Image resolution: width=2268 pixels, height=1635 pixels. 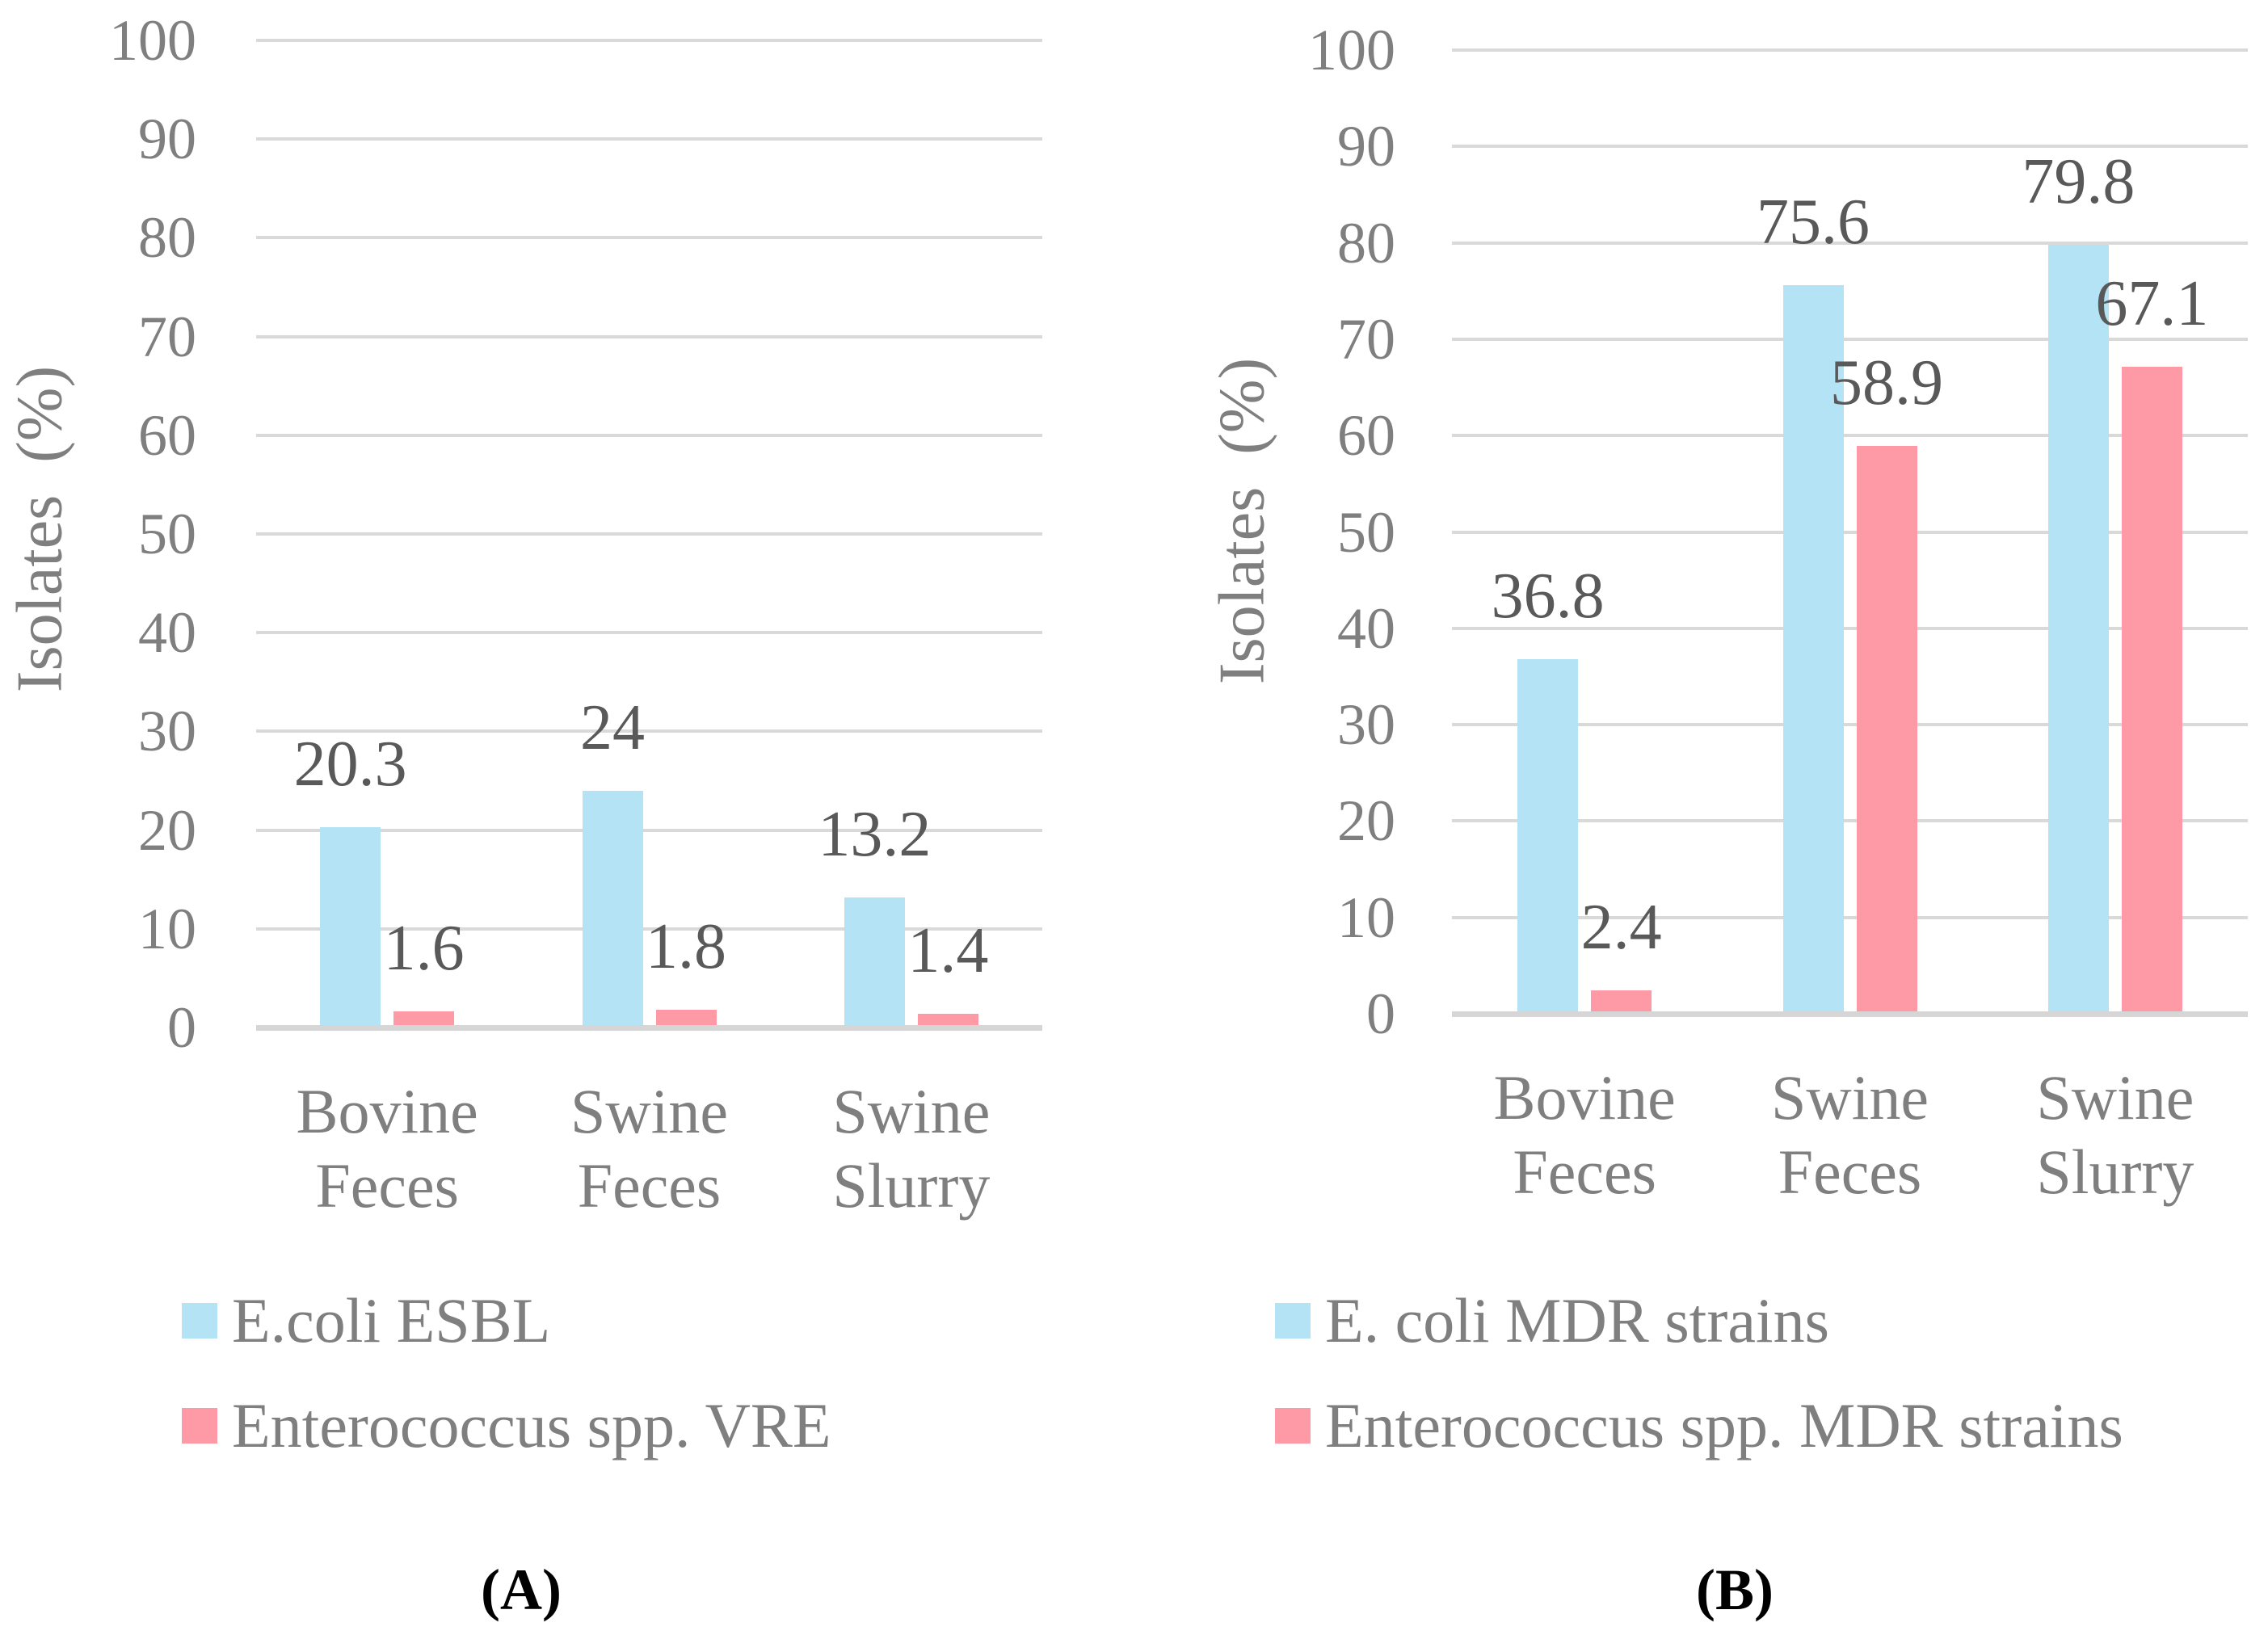 What do you see at coordinates (1699, 1425) in the screenshot?
I see `legend-item: Enterococcus spp. MDR strains` at bounding box center [1699, 1425].